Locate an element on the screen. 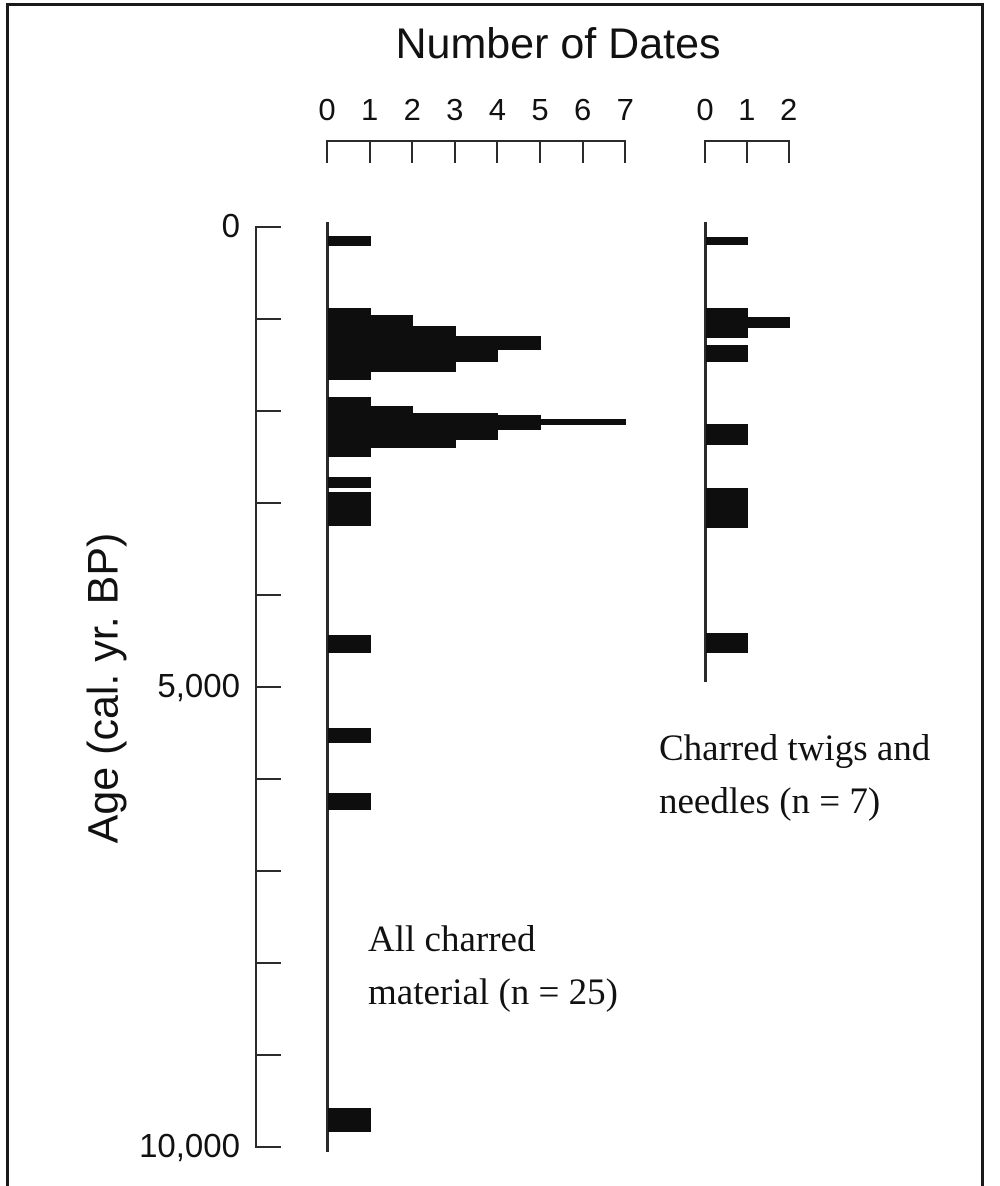 Image resolution: width=1000 pixels, height=1186 pixels. x-tick-label: 3 is located at coordinates (455, 109).